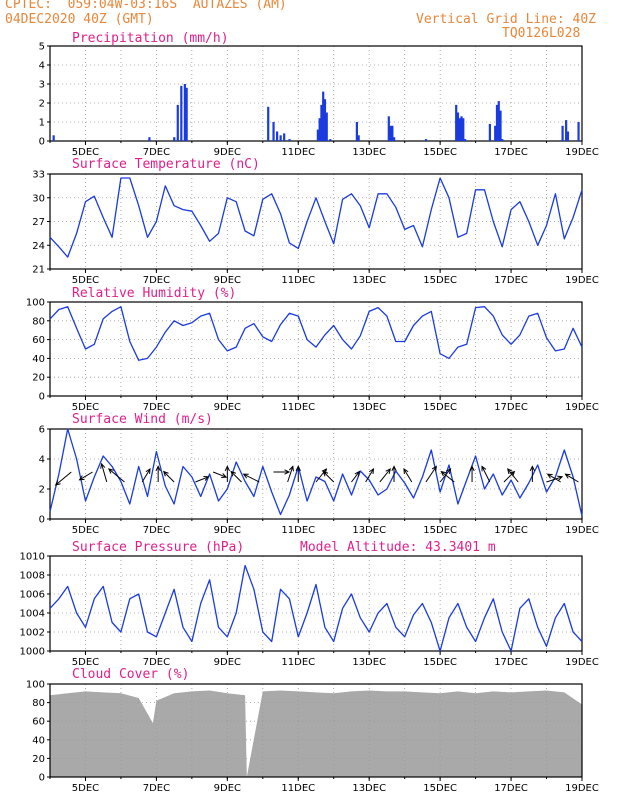 The image size is (618, 800). I want to click on y-tick-label: 5, so click(42, 47).